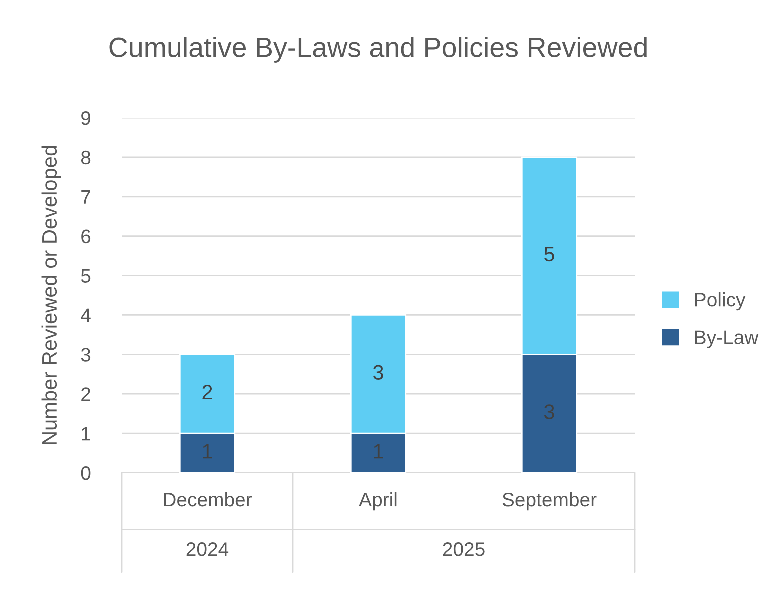 The width and height of the screenshot is (767, 607). Describe the element at coordinates (86, 473) in the screenshot. I see `y-tick-label: 0` at that location.